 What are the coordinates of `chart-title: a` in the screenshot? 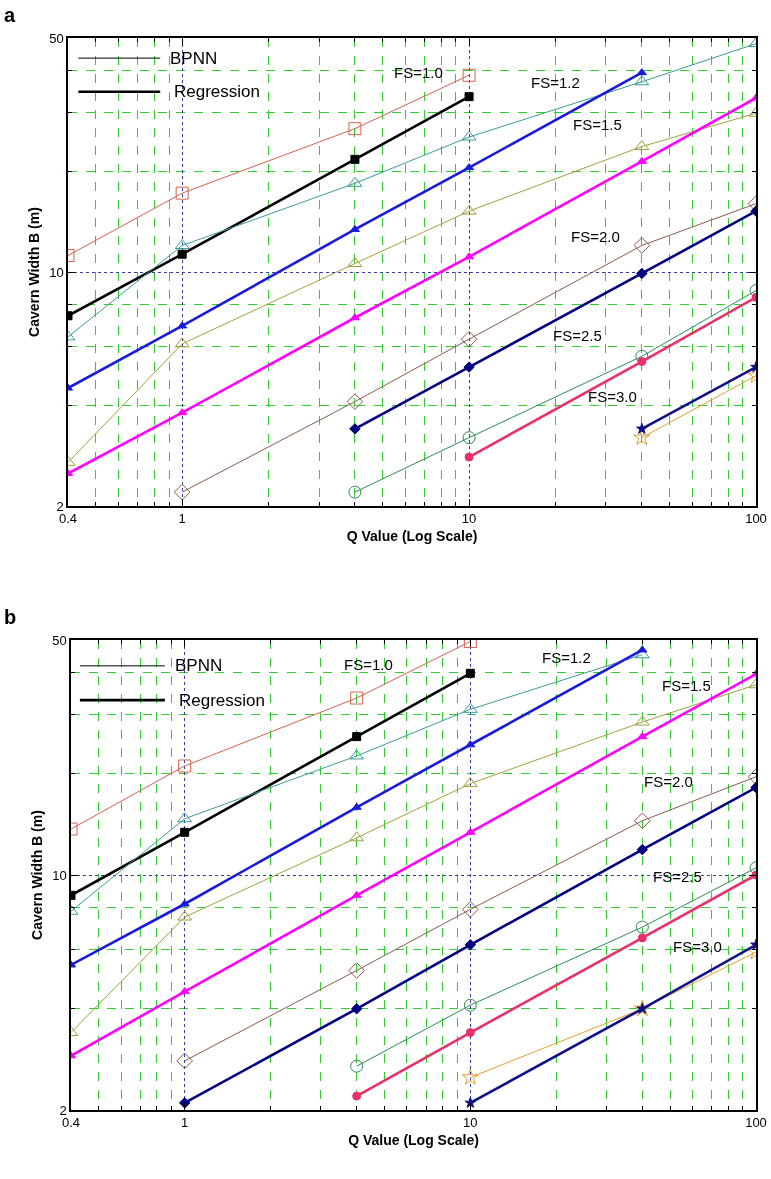 It's located at (10, 15).